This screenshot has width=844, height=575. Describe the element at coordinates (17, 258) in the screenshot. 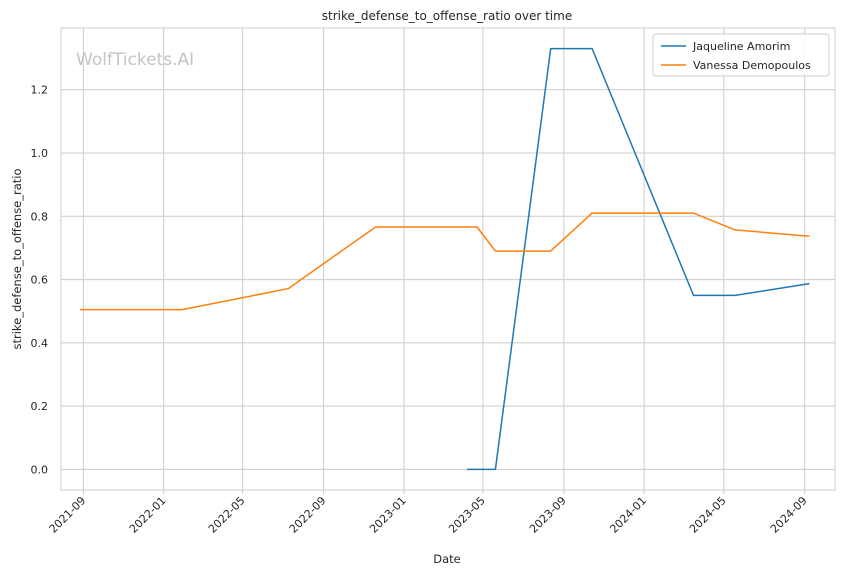

I see `y-axis-title: strike_defense_to_offense_ratio` at that location.